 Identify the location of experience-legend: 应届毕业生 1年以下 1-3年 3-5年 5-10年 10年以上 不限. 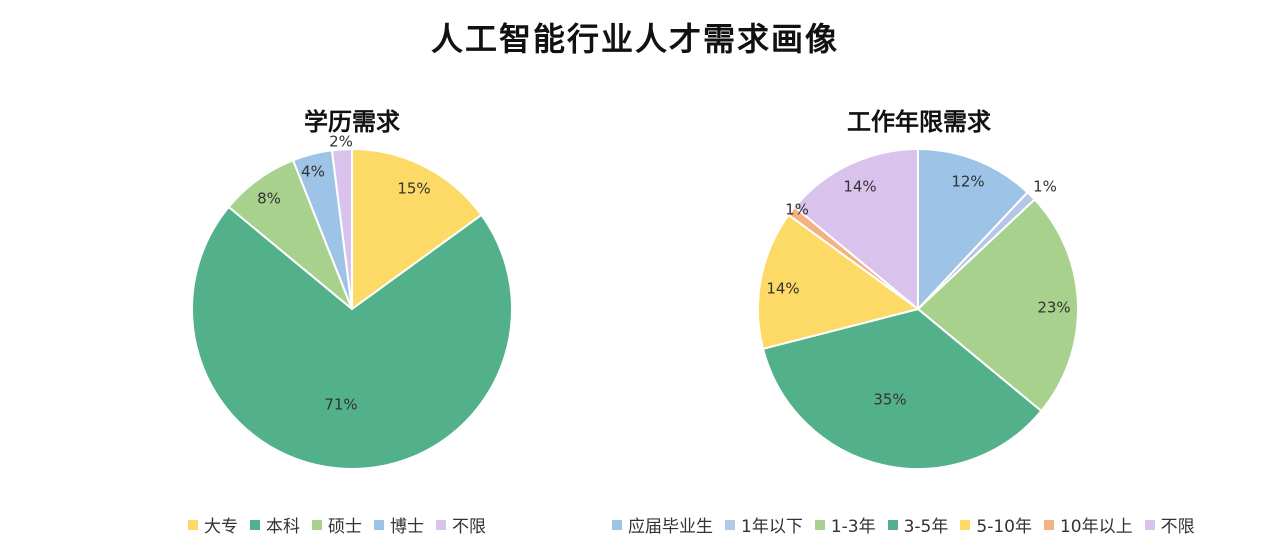
(909, 524).